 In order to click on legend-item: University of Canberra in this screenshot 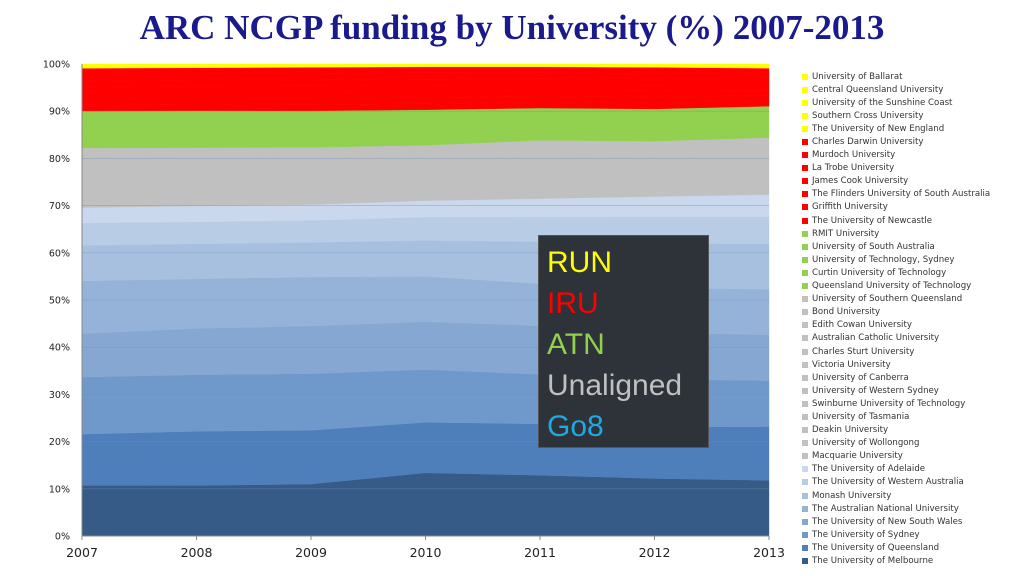, I will do `click(896, 377)`.